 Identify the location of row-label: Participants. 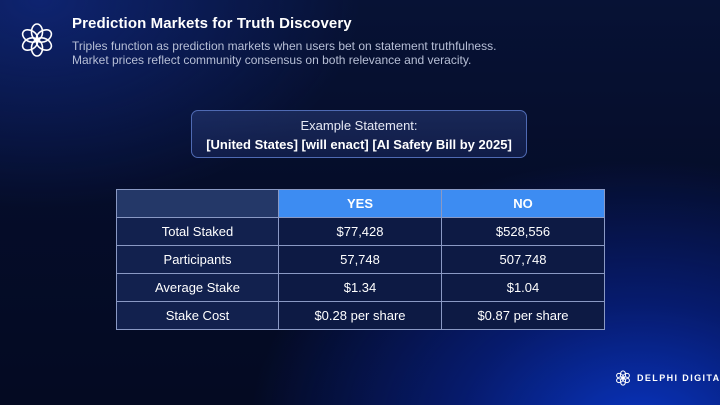
(197, 259).